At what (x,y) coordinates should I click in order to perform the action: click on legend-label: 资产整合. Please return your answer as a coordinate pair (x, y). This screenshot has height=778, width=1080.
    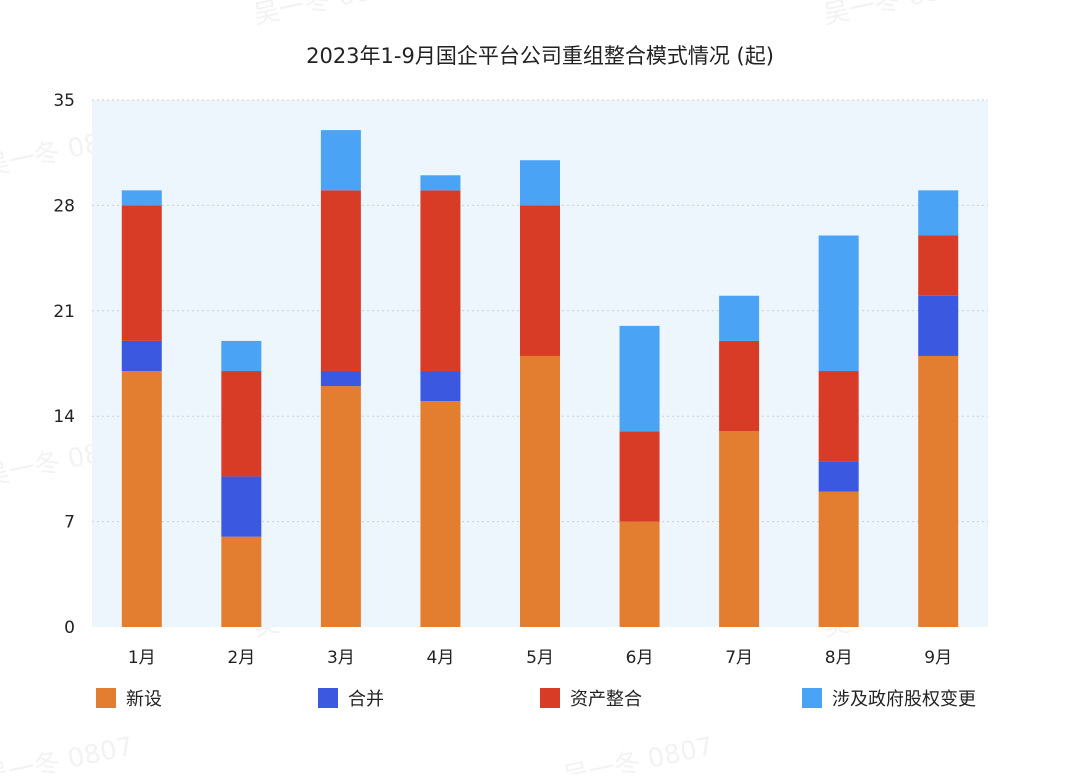
    Looking at the image, I should click on (606, 699).